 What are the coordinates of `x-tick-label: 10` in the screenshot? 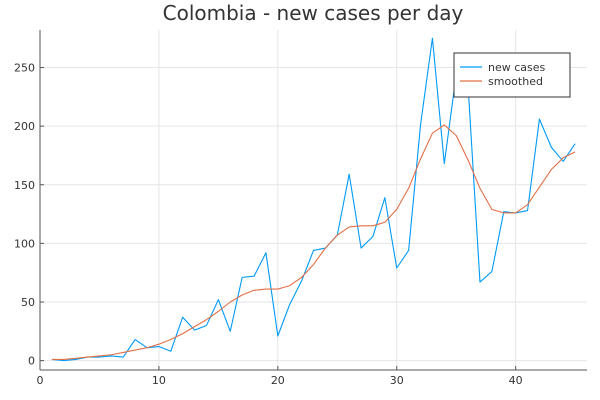 It's located at (159, 380).